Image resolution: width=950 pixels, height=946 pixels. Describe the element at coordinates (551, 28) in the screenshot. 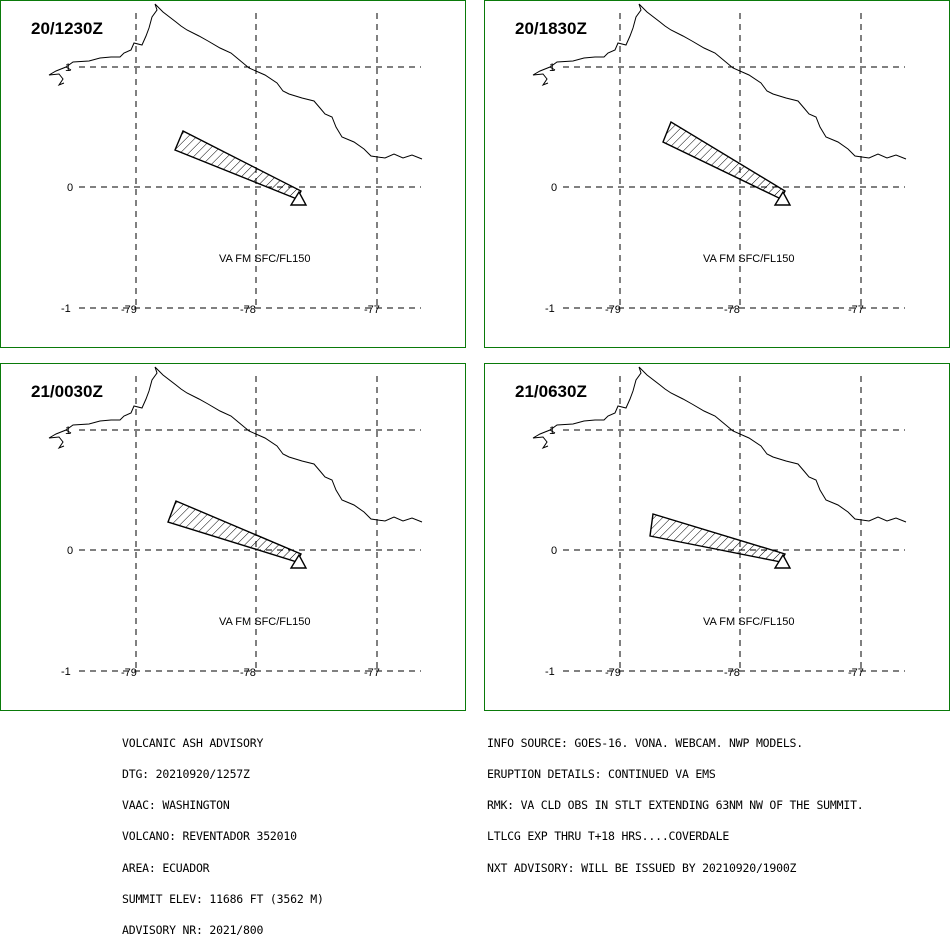

I see `panel-time: 20/1830Z` at that location.